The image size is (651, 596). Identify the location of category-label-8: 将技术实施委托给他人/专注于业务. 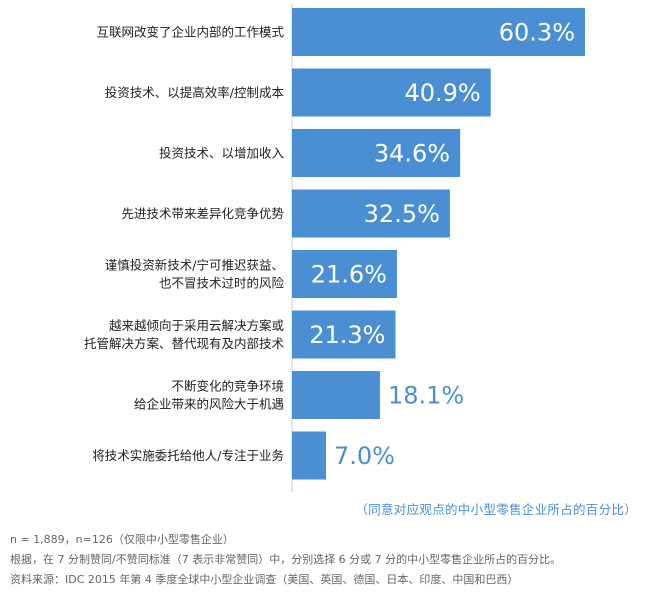
(188, 455).